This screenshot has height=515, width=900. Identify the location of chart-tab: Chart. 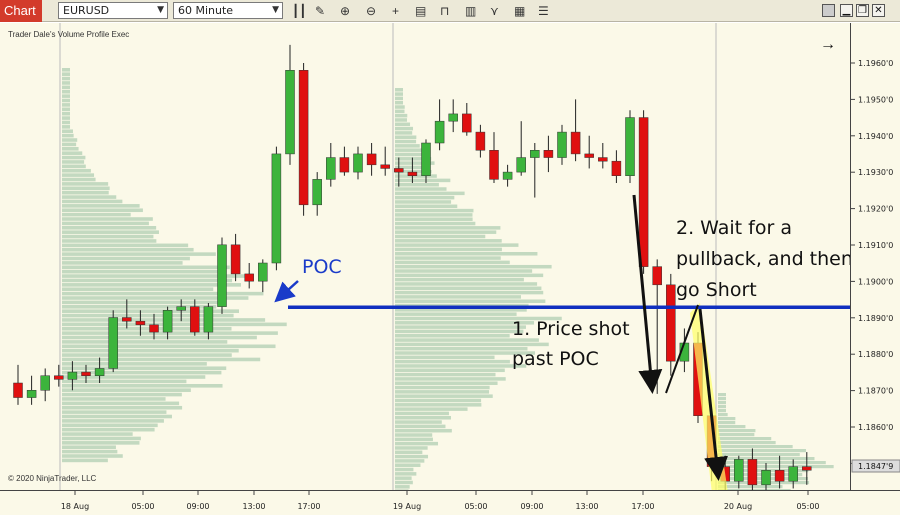
(21, 11).